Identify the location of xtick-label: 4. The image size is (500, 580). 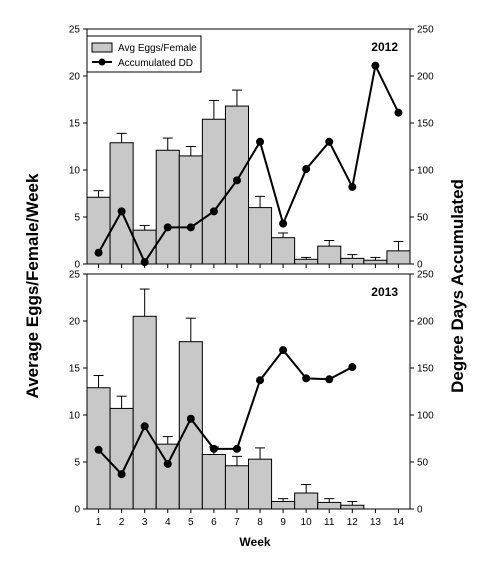
(168, 522).